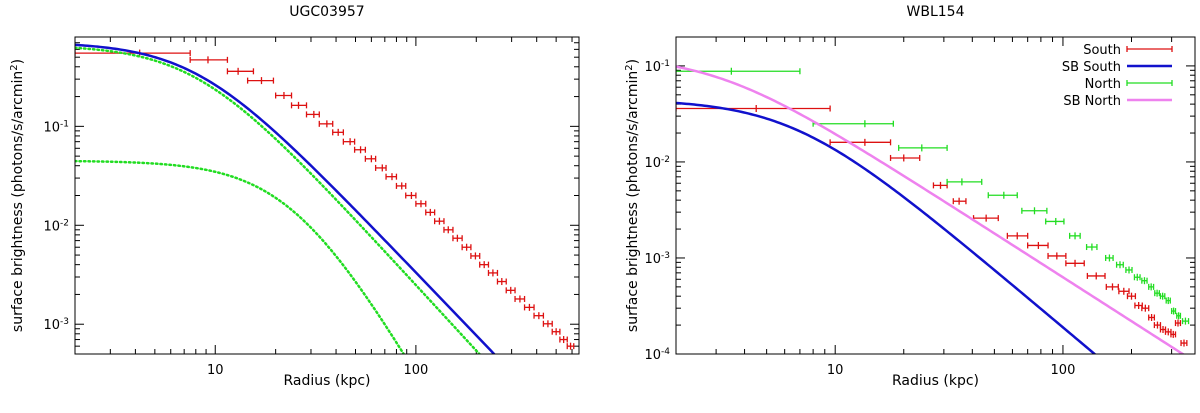  I want to click on y-tick-exponent: -4, so click(665, 352).